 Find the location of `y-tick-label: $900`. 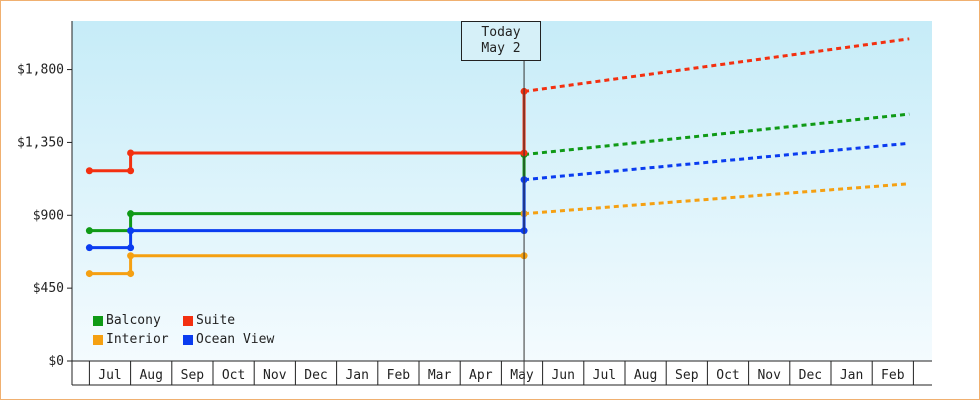

y-tick-label: $900 is located at coordinates (48, 215).